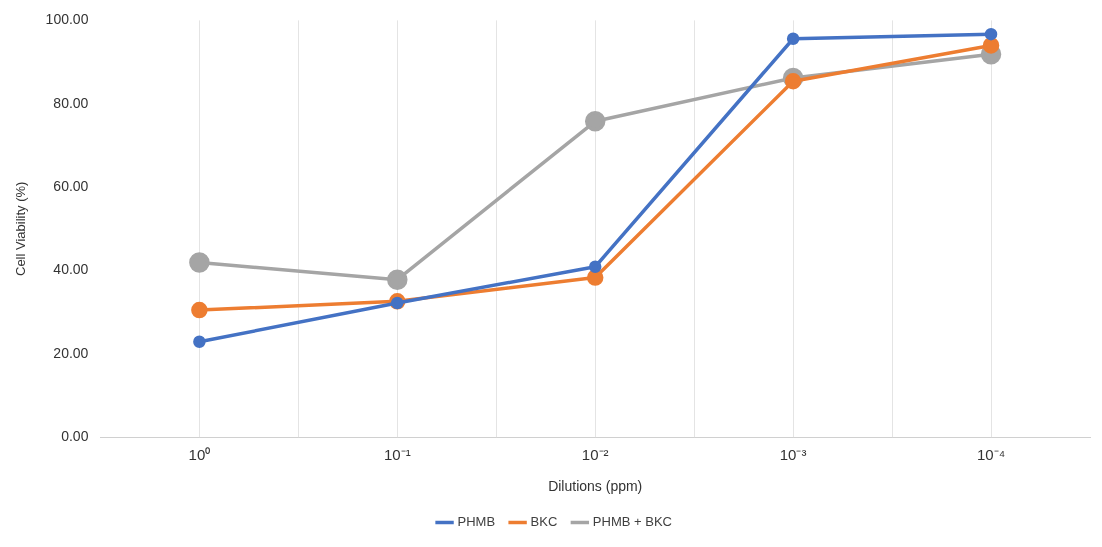  What do you see at coordinates (397, 455) in the screenshot?
I see `x-tick-label: 10⁻¹` at bounding box center [397, 455].